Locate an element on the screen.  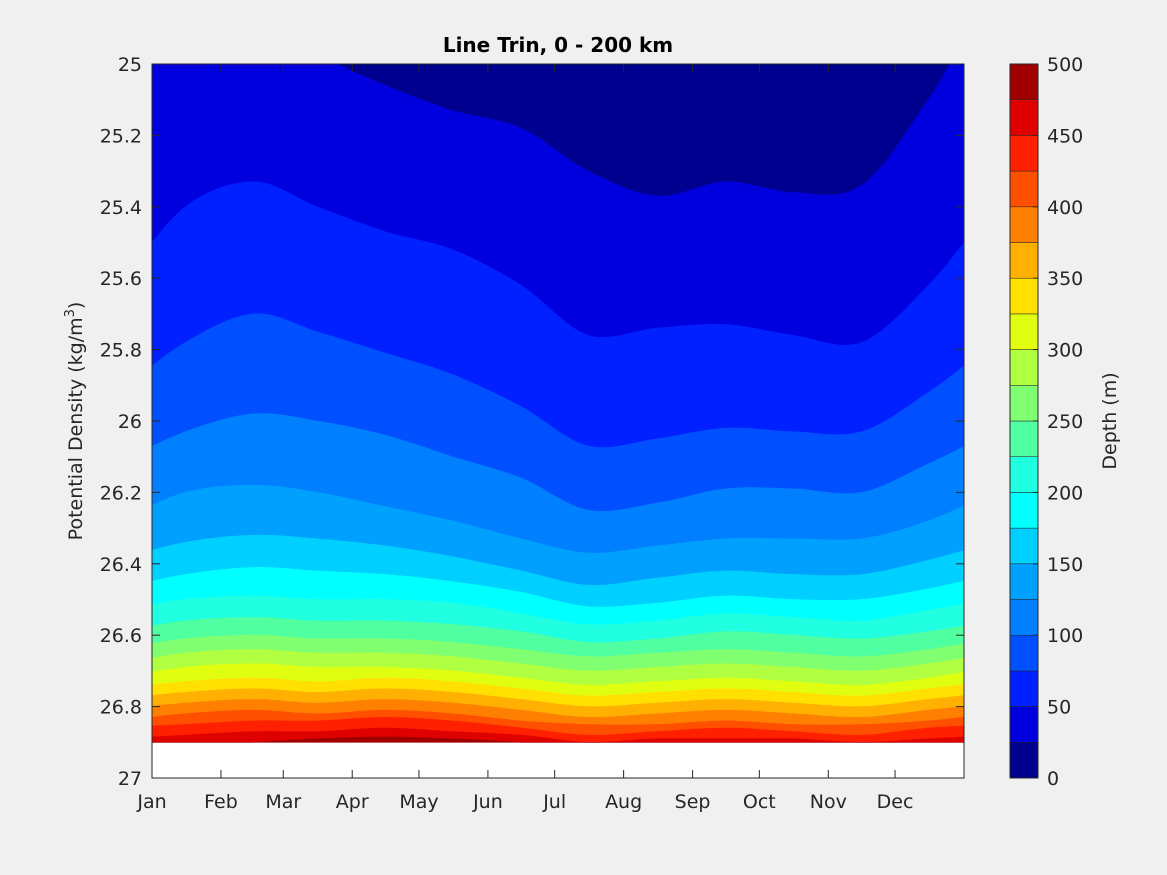
colorbar-tick-label: 150 is located at coordinates (1065, 565).